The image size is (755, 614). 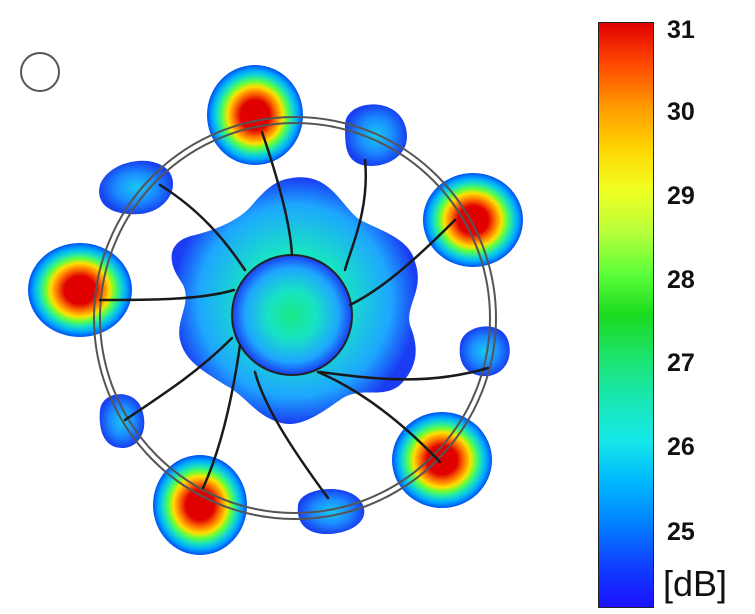 What do you see at coordinates (331, 512) in the screenshot?
I see `lobe-bottom` at bounding box center [331, 512].